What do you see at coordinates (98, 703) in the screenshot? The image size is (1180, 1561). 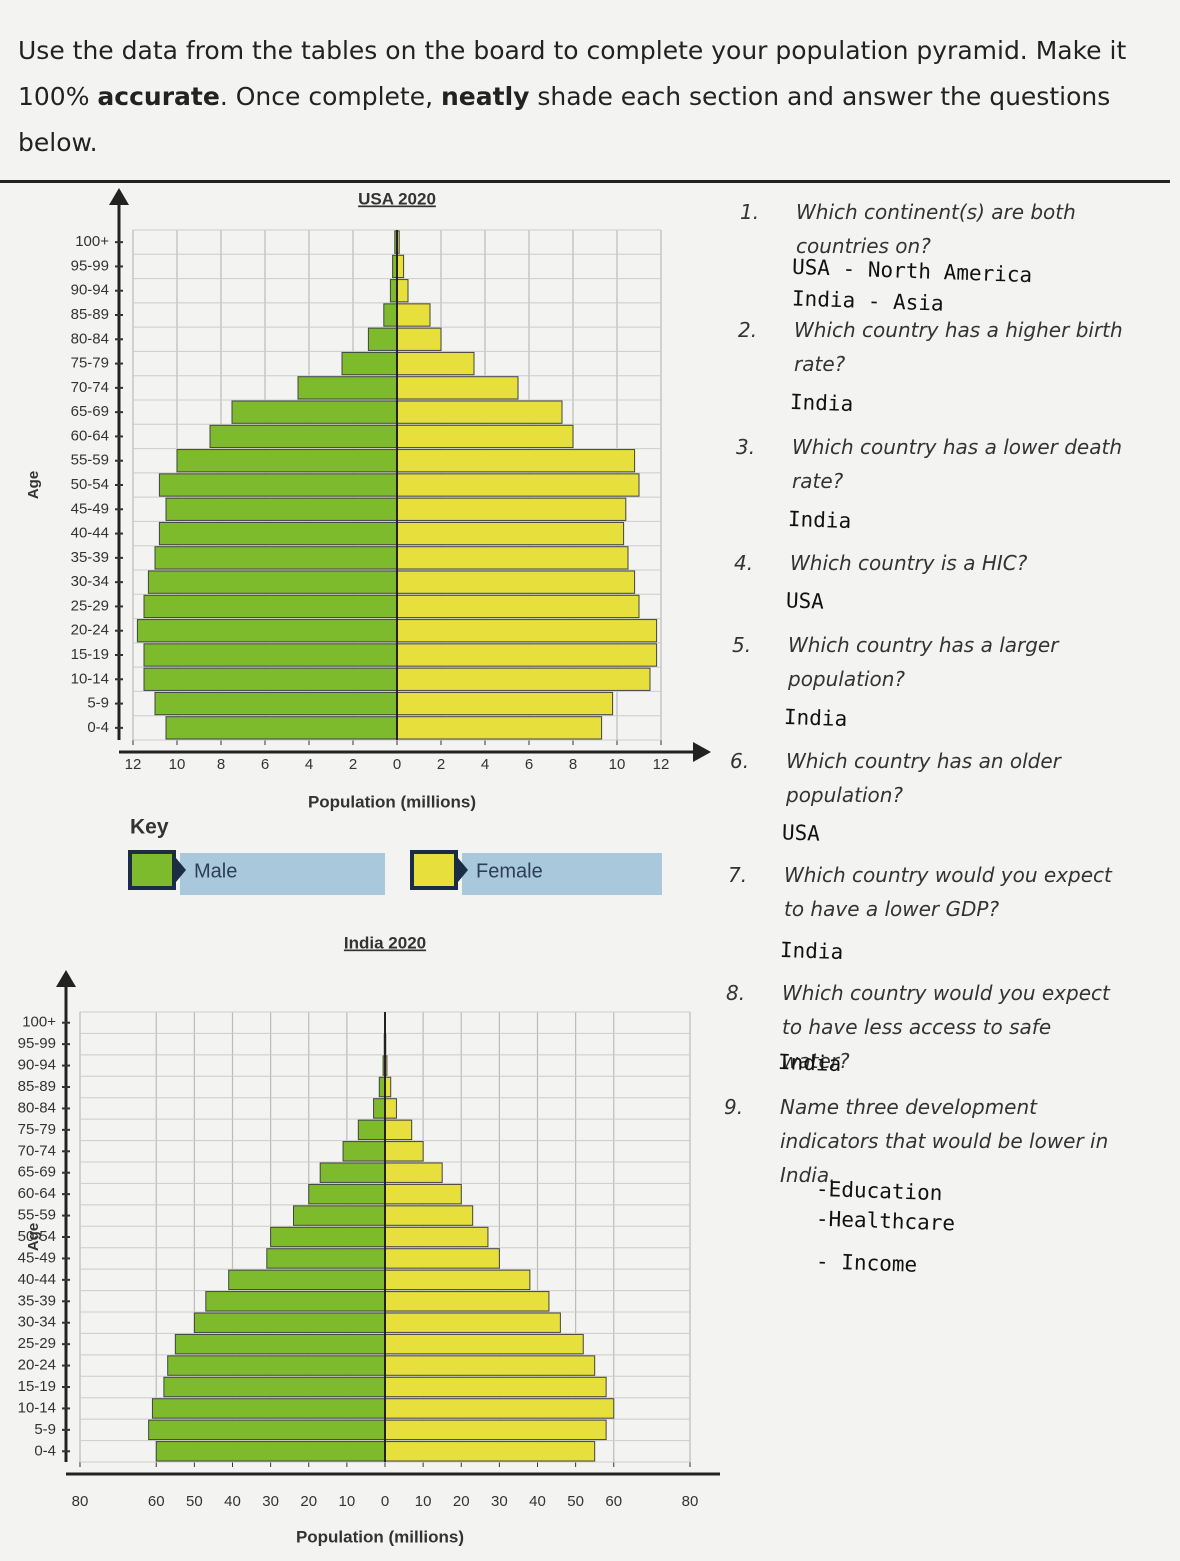 I see `y-tick-label: 5-9` at bounding box center [98, 703].